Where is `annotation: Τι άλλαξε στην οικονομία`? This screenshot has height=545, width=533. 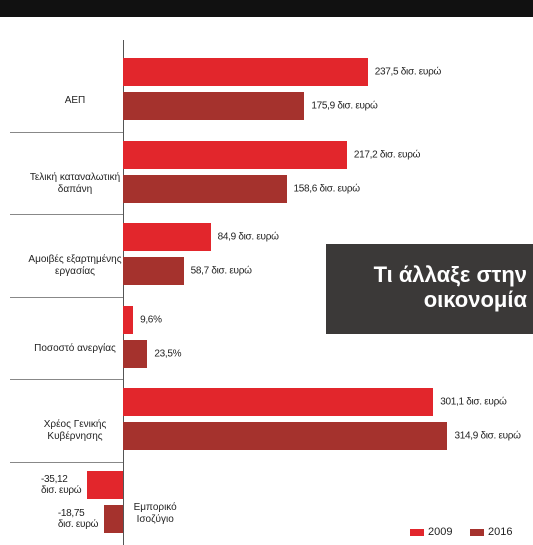 annotation: Τι άλλαξε στην οικονομία is located at coordinates (429, 289).